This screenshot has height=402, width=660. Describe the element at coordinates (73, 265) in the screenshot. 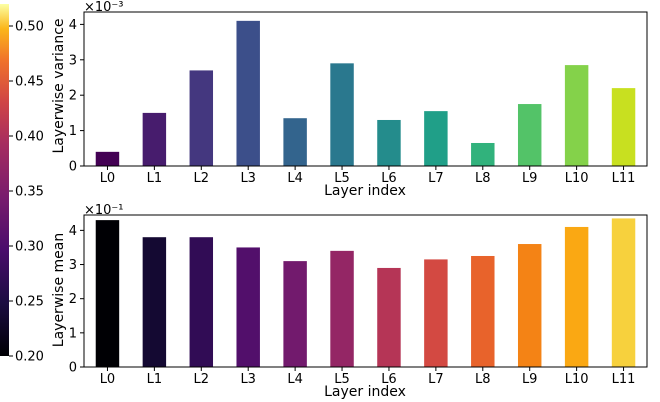

I see `mean-y-tick-label: 3` at that location.